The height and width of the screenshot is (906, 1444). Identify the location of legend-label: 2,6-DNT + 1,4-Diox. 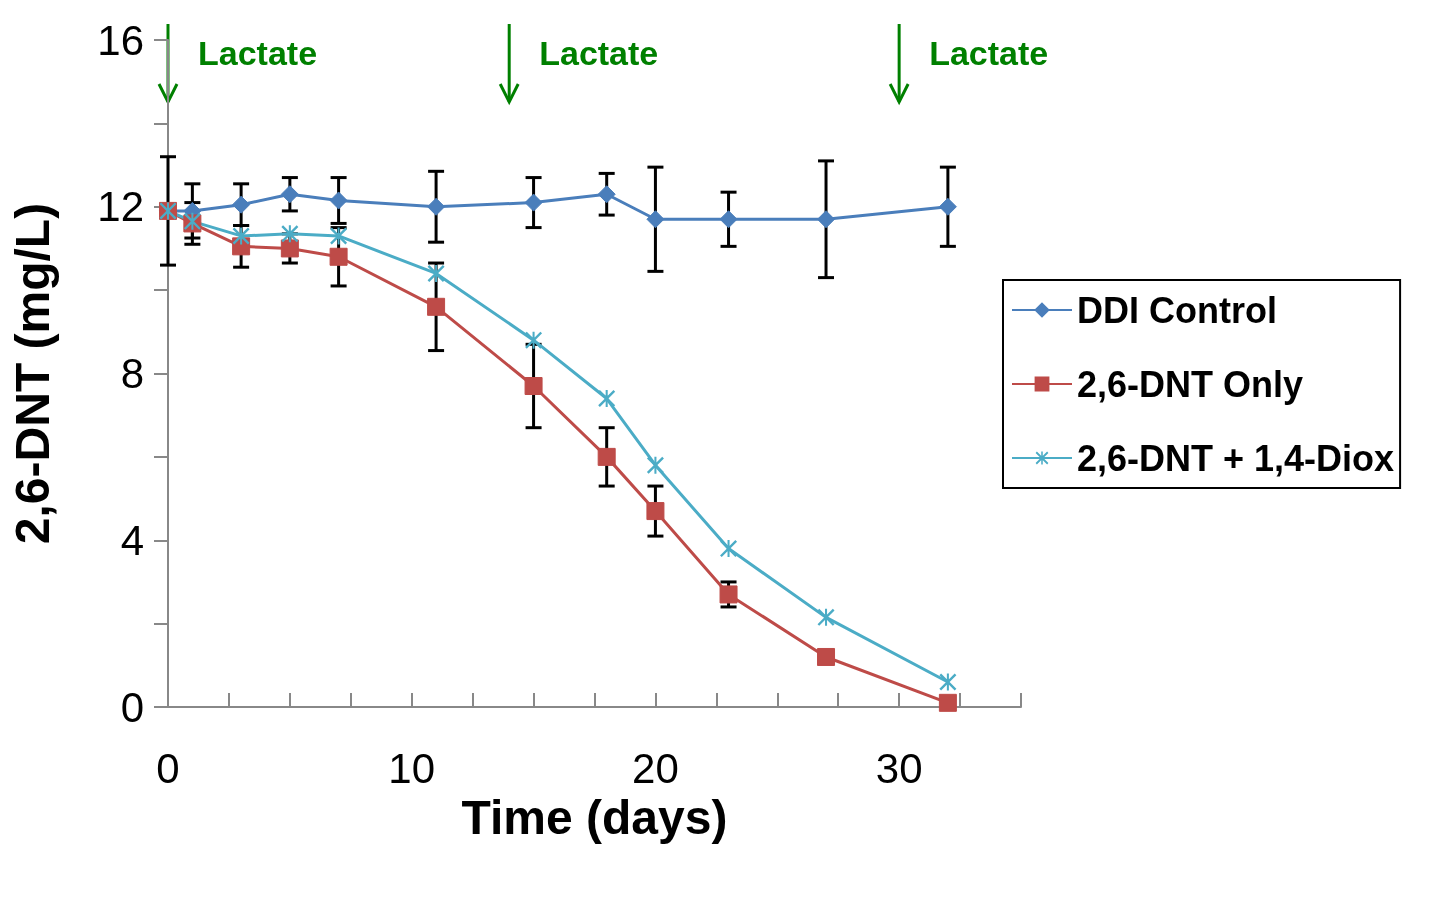
(1236, 458).